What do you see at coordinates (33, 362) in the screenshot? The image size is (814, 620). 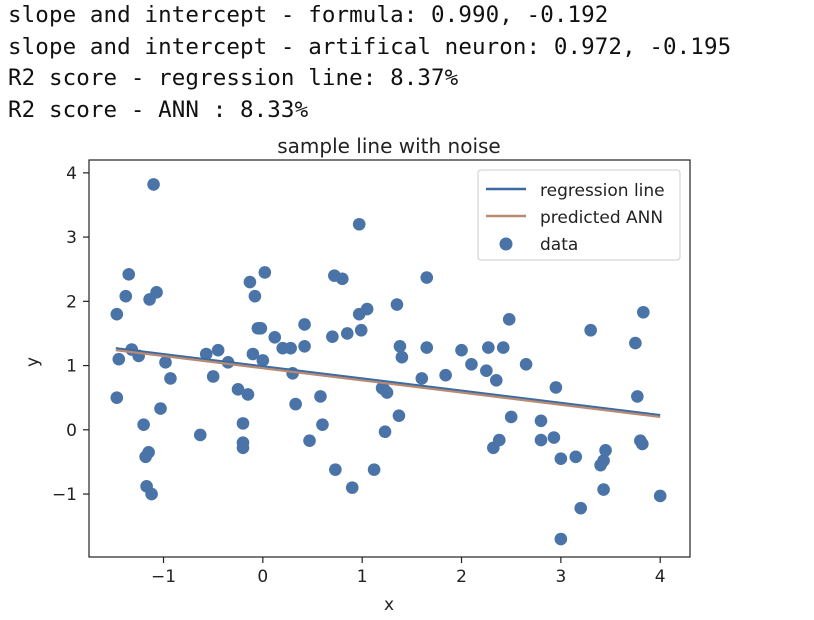 I see `y-axis-label: y` at bounding box center [33, 362].